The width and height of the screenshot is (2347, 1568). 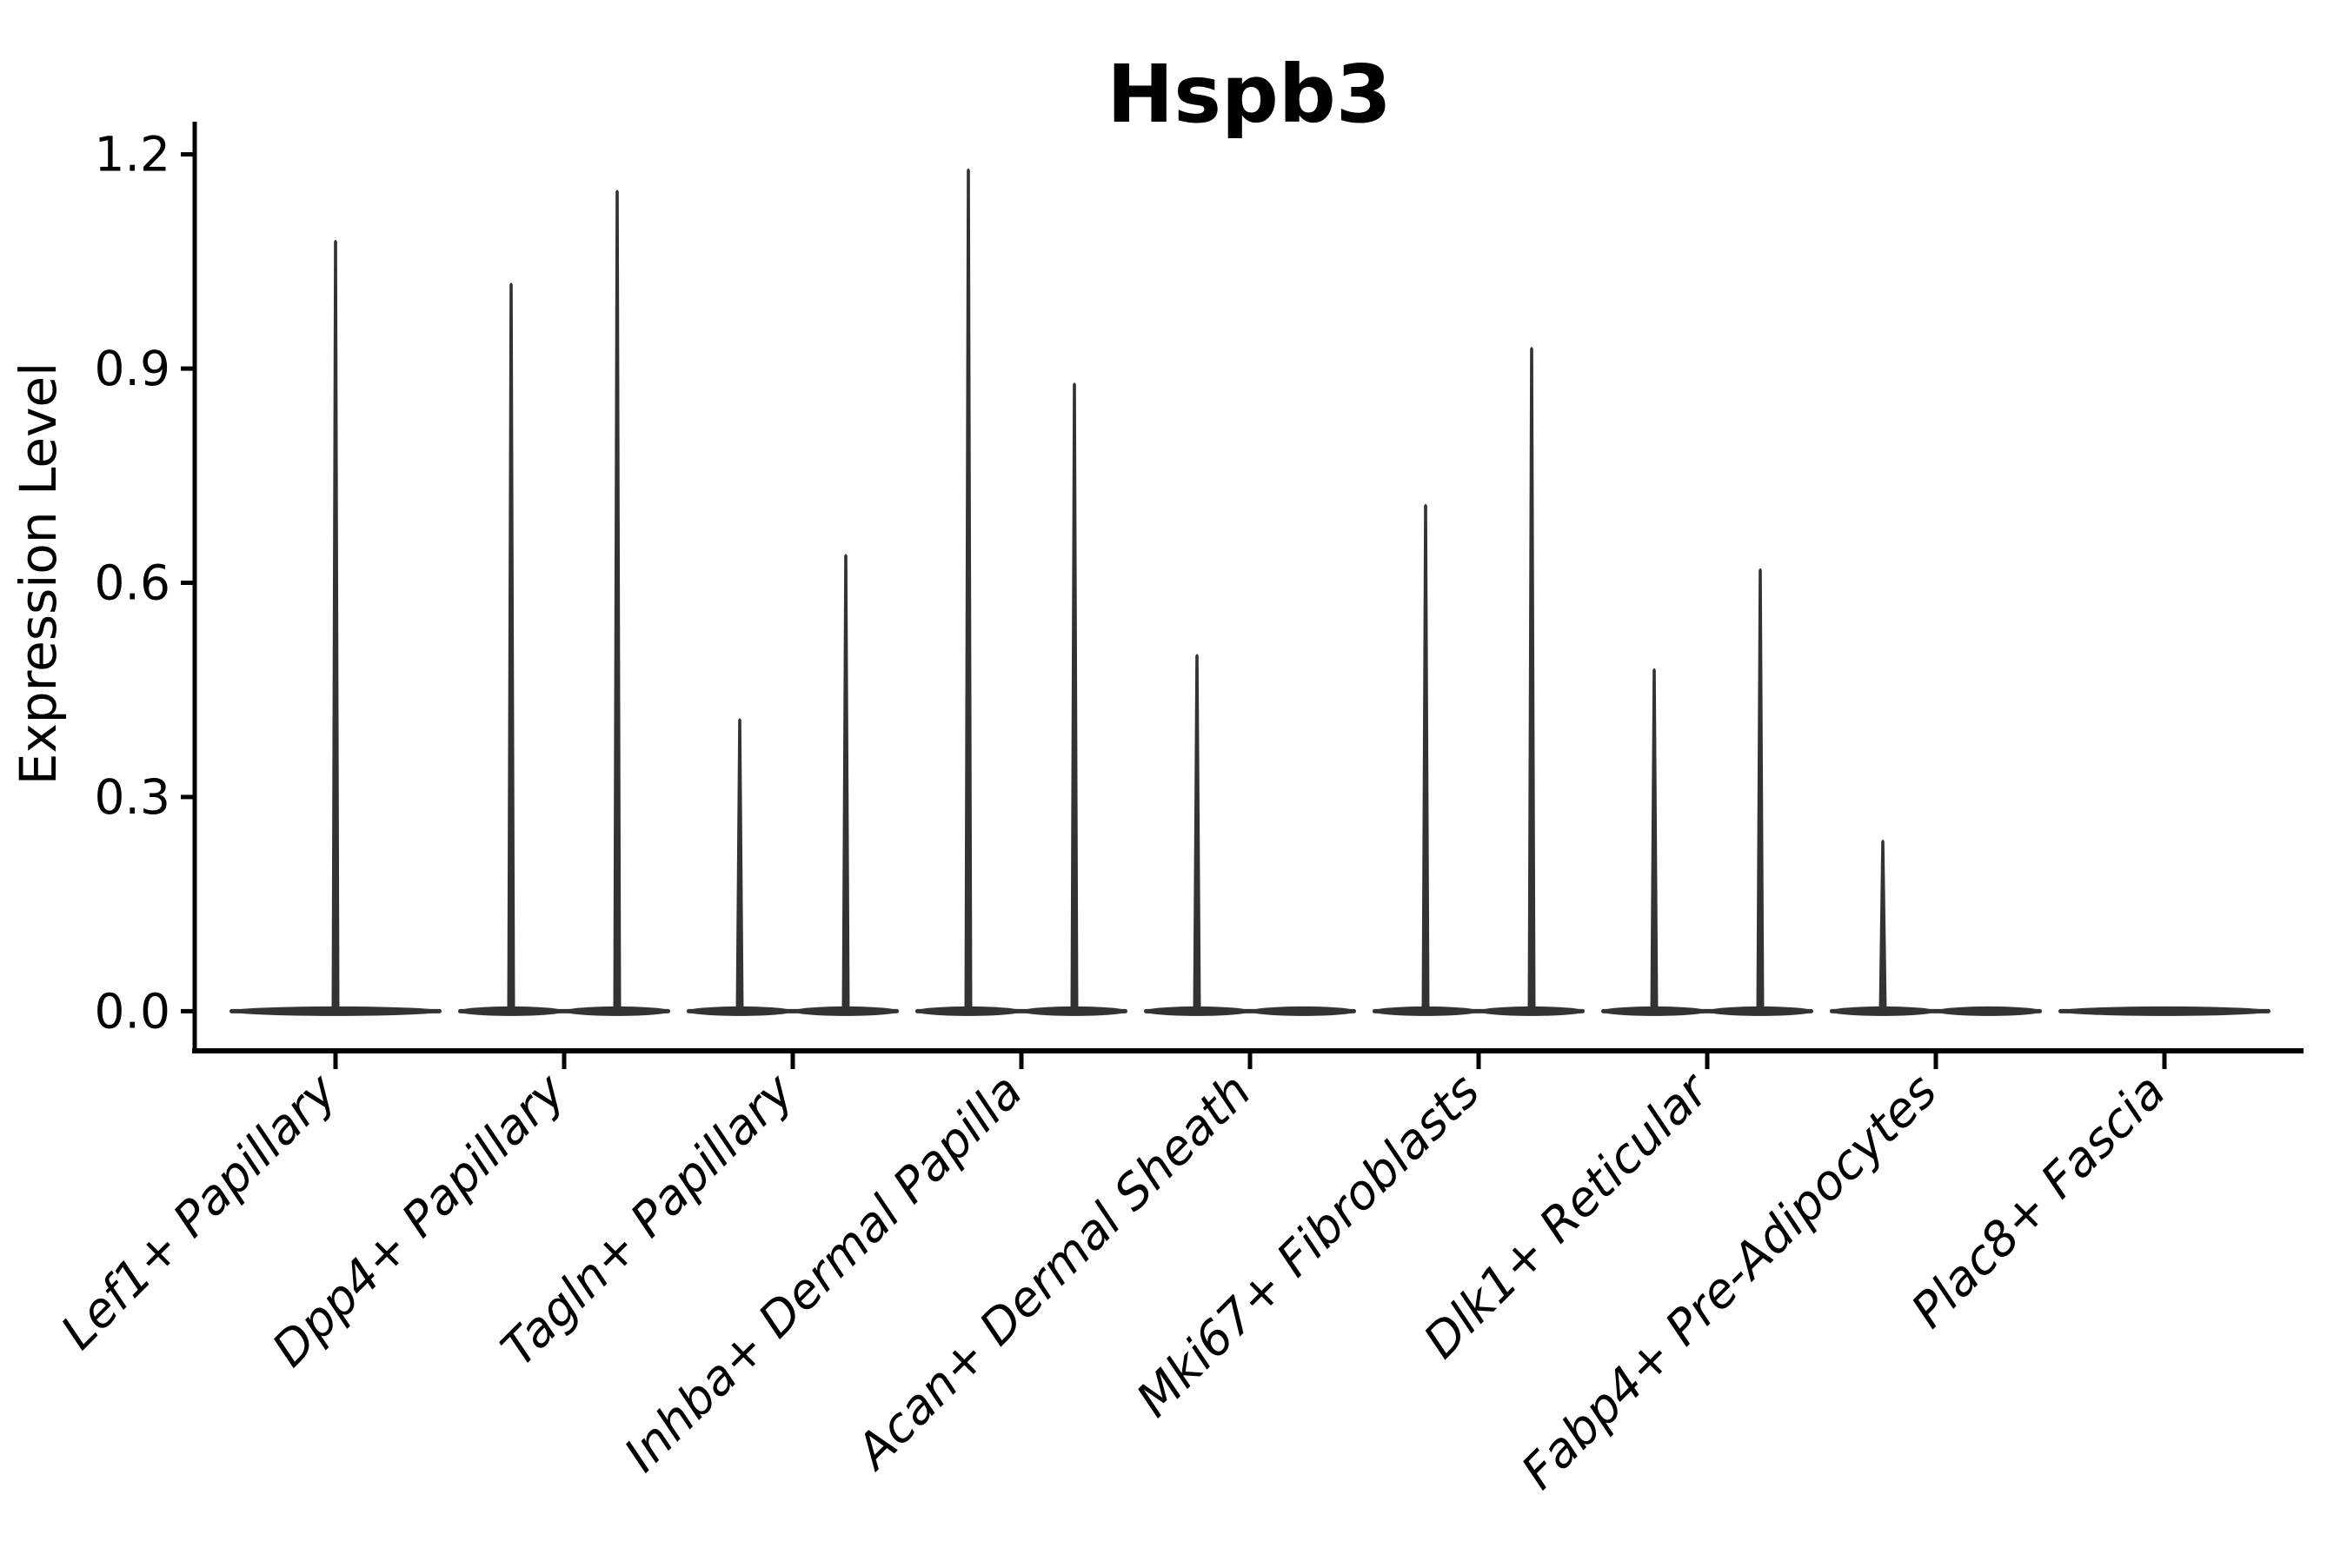 I want to click on y-tick-label: 0.6, so click(x=132, y=583).